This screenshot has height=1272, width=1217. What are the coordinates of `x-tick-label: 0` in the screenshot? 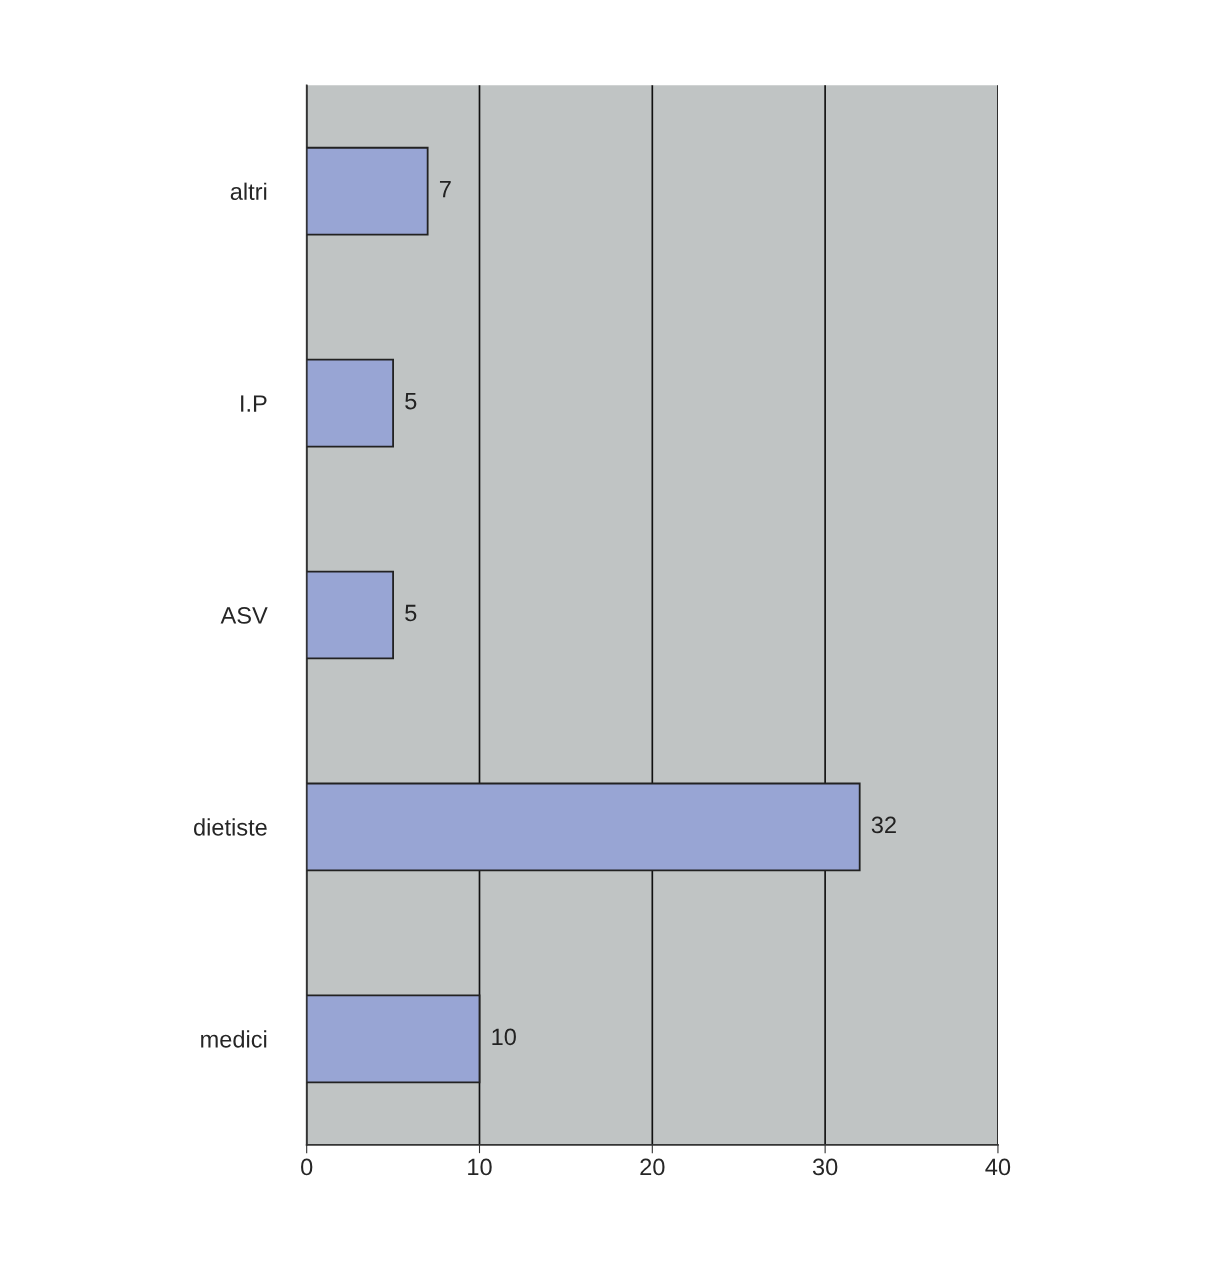 It's located at (307, 1167).